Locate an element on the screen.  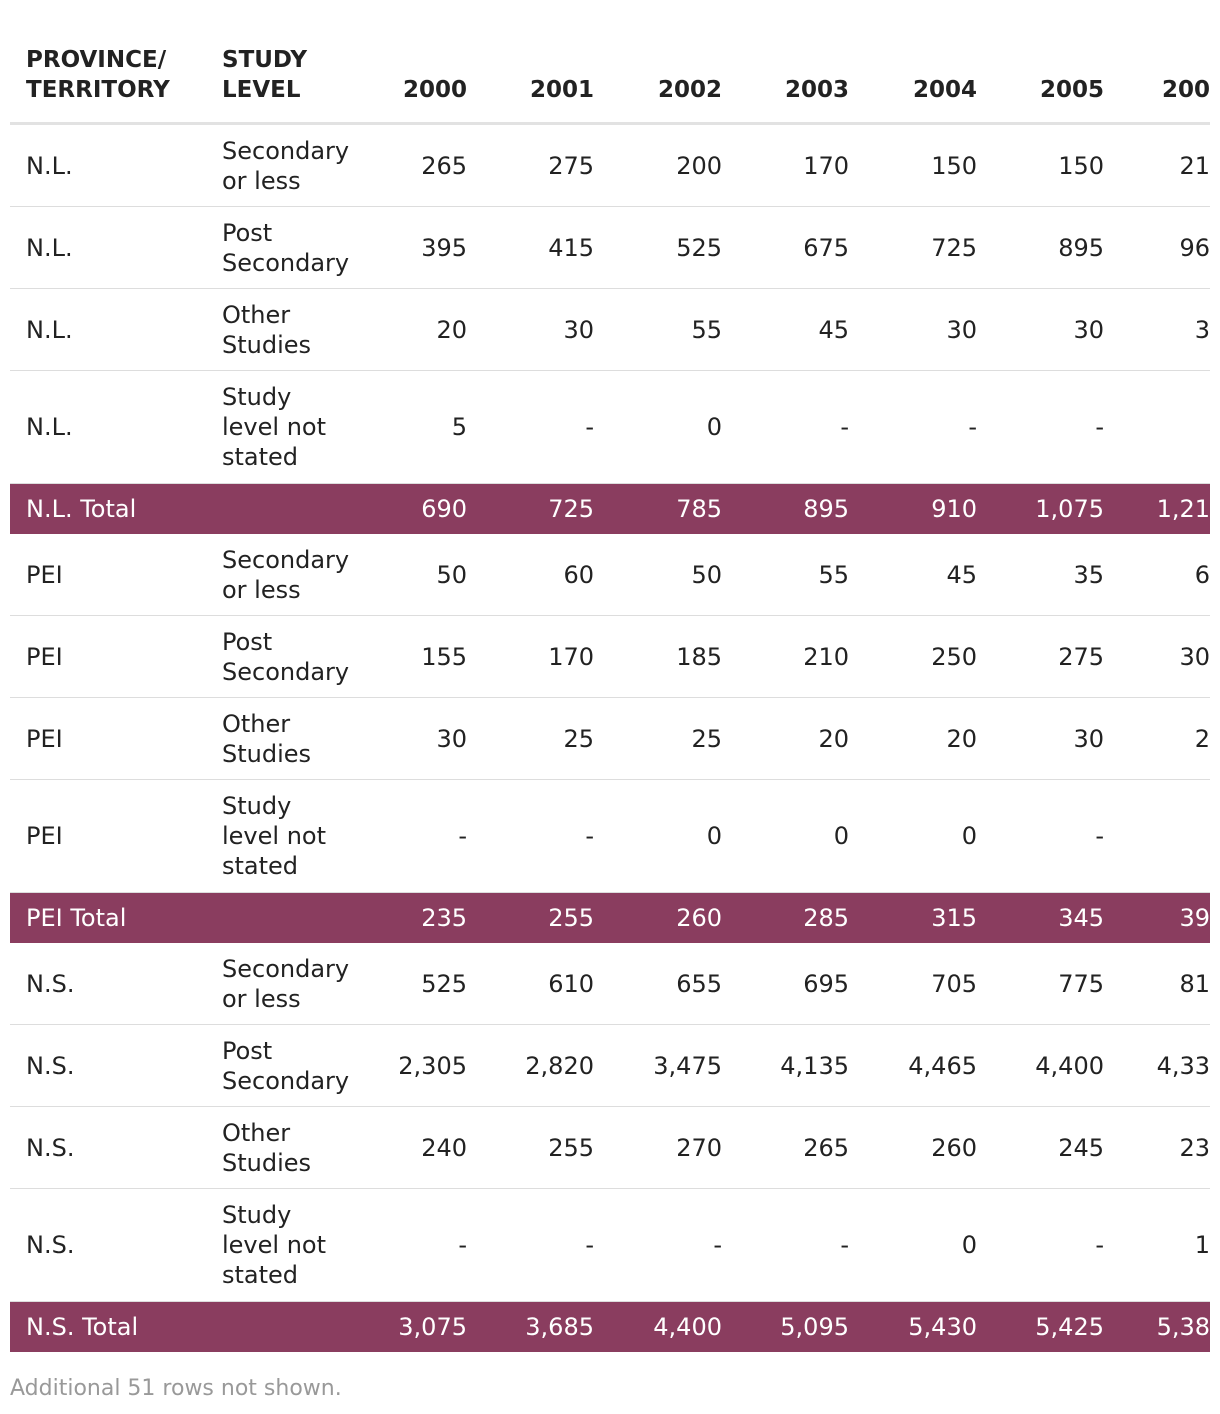
value-cell: 675 is located at coordinates (826, 247).